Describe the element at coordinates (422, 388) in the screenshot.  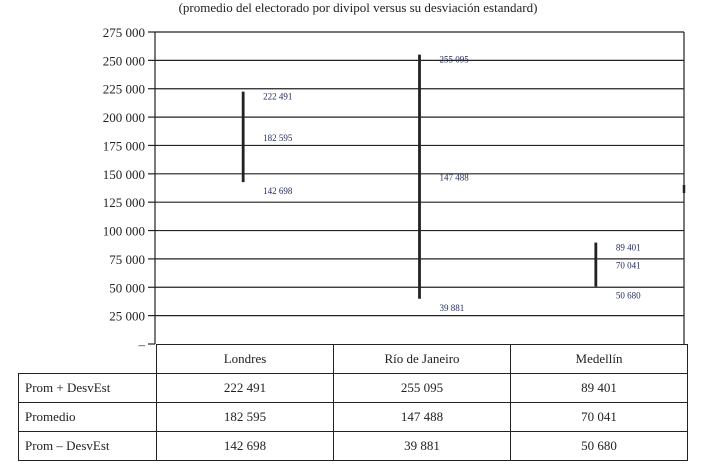
I see `table-cell: 255 095` at that location.